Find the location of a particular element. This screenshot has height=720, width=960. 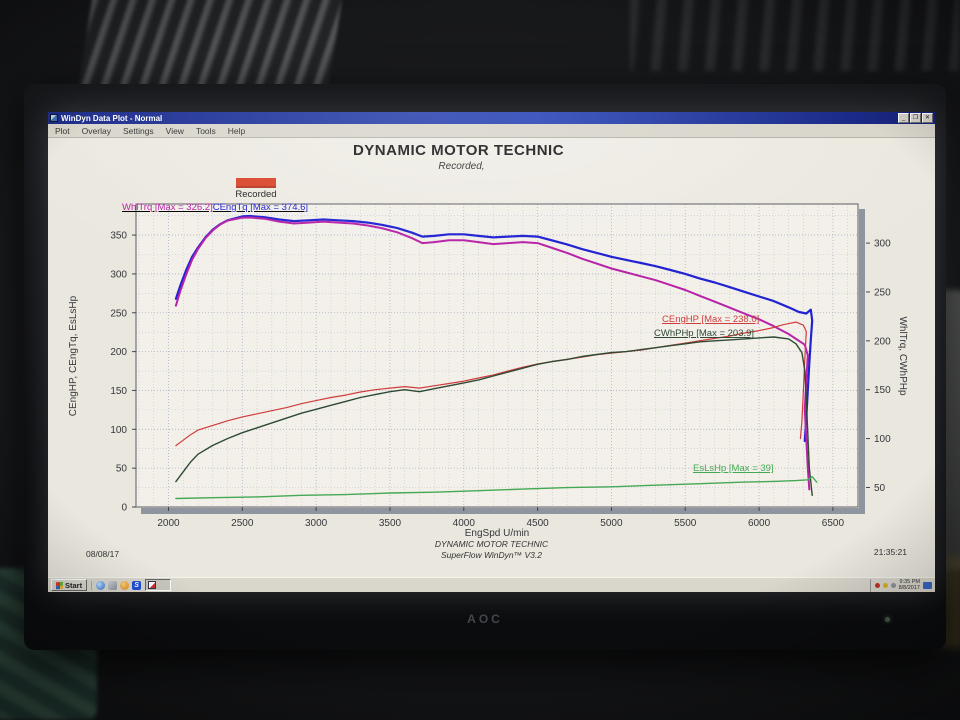

chart-legend: Recorded is located at coordinates (256, 189).